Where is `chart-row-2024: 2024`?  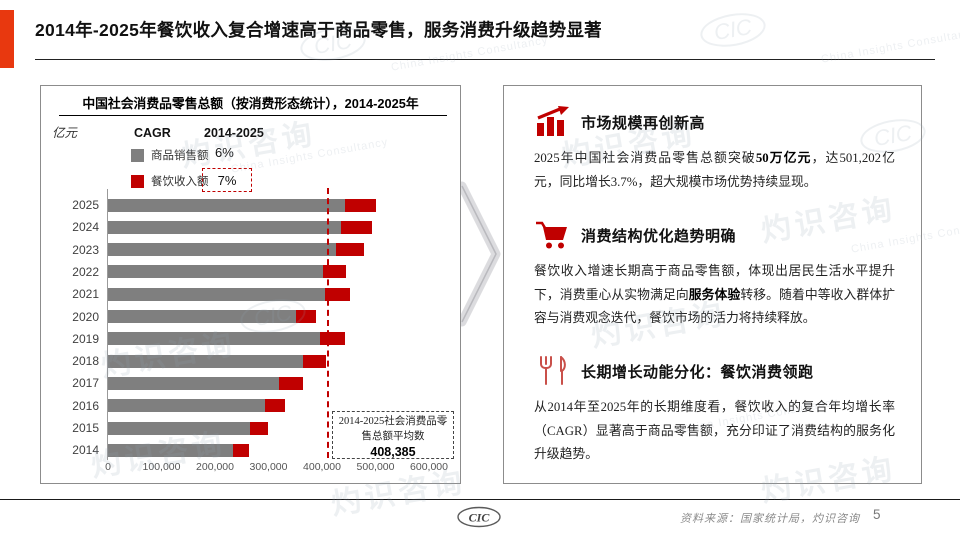 chart-row-2024: 2024 is located at coordinates (250, 227).